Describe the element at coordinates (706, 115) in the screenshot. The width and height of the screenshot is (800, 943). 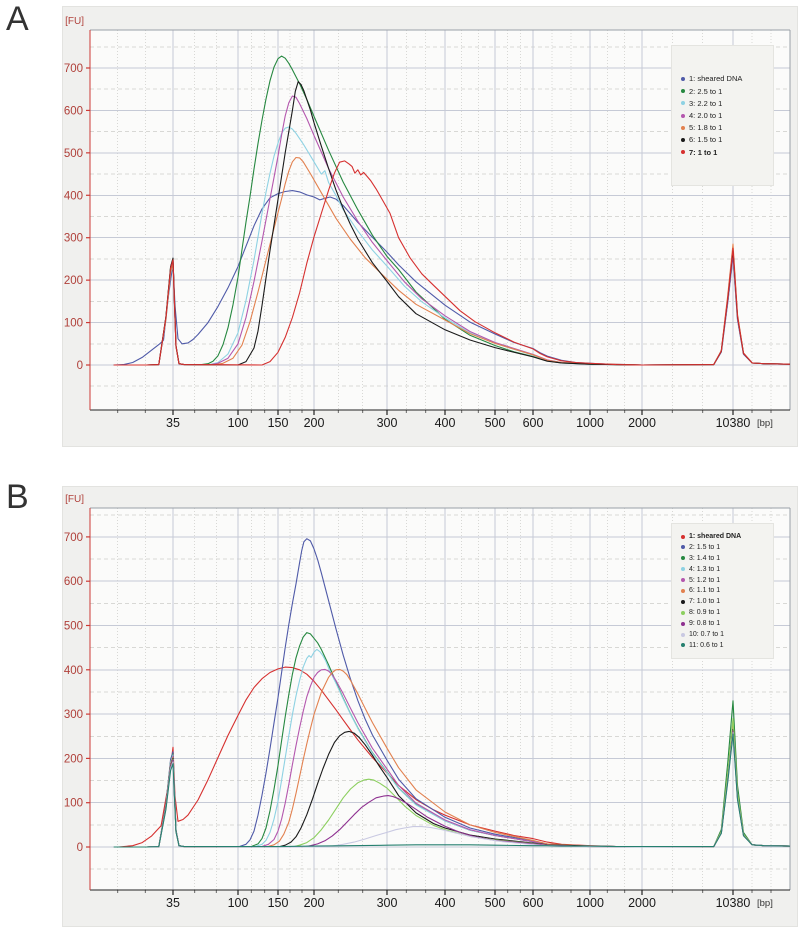
I see `legend-label: 4: 2.0 to 1` at that location.